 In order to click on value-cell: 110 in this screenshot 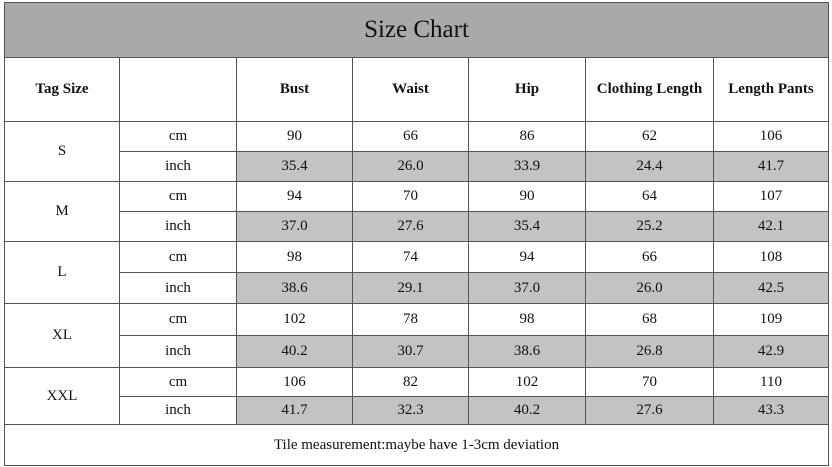, I will do `click(771, 382)`.